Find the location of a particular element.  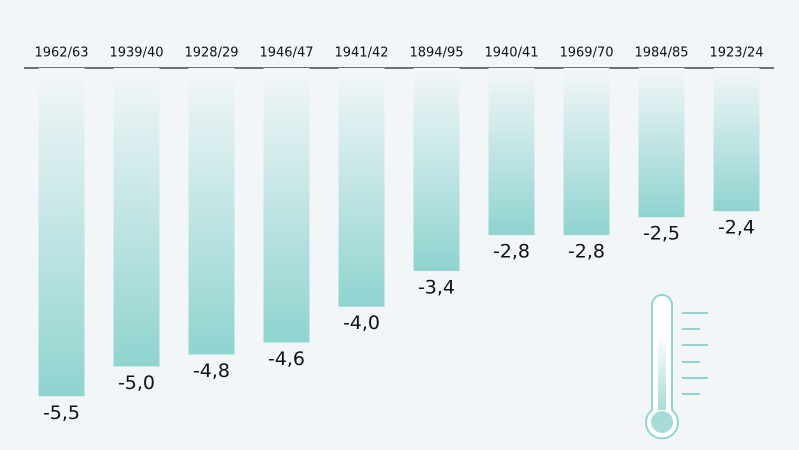

value-label: -2,4 is located at coordinates (736, 228).